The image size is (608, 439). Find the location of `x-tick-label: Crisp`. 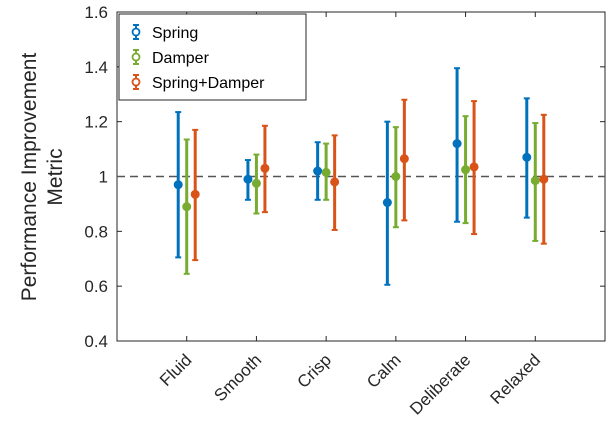

x-tick-label: Crisp is located at coordinates (313, 370).